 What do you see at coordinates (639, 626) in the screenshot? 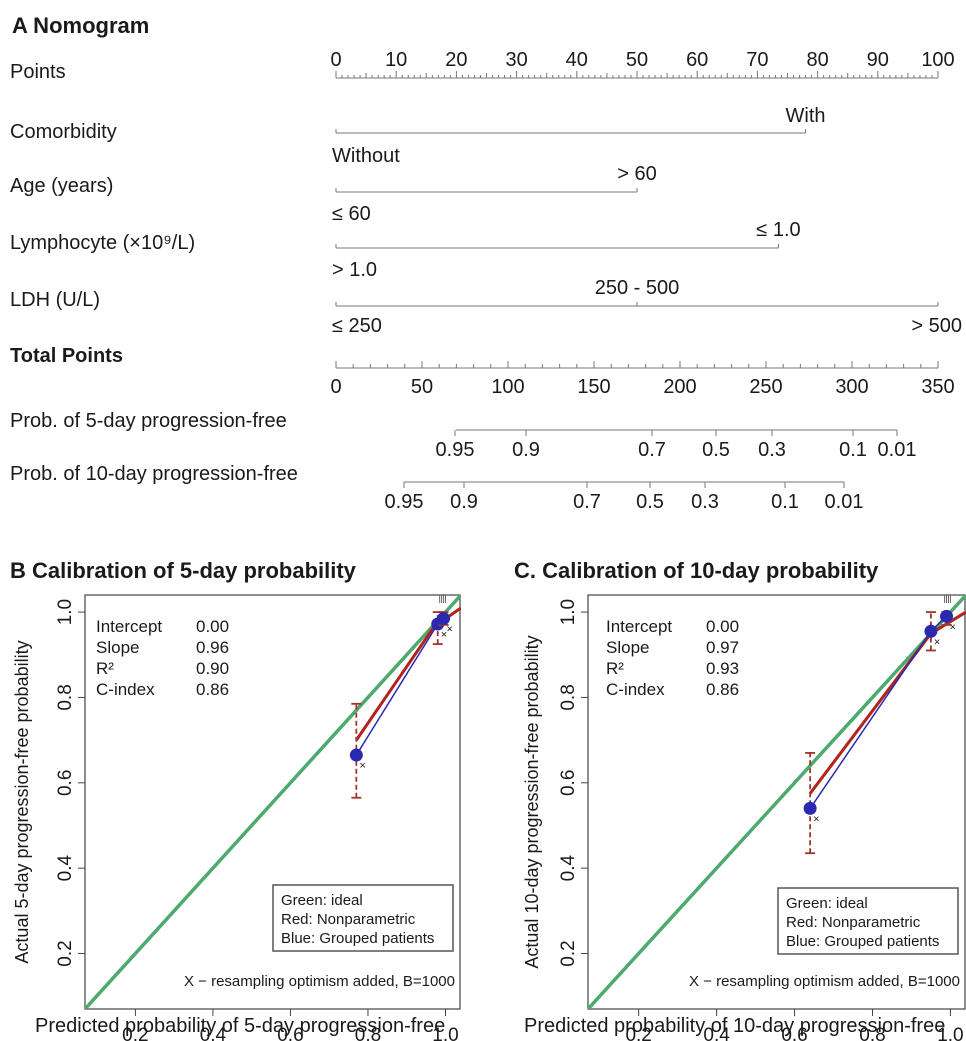
I see `stat-name: Intercept` at bounding box center [639, 626].